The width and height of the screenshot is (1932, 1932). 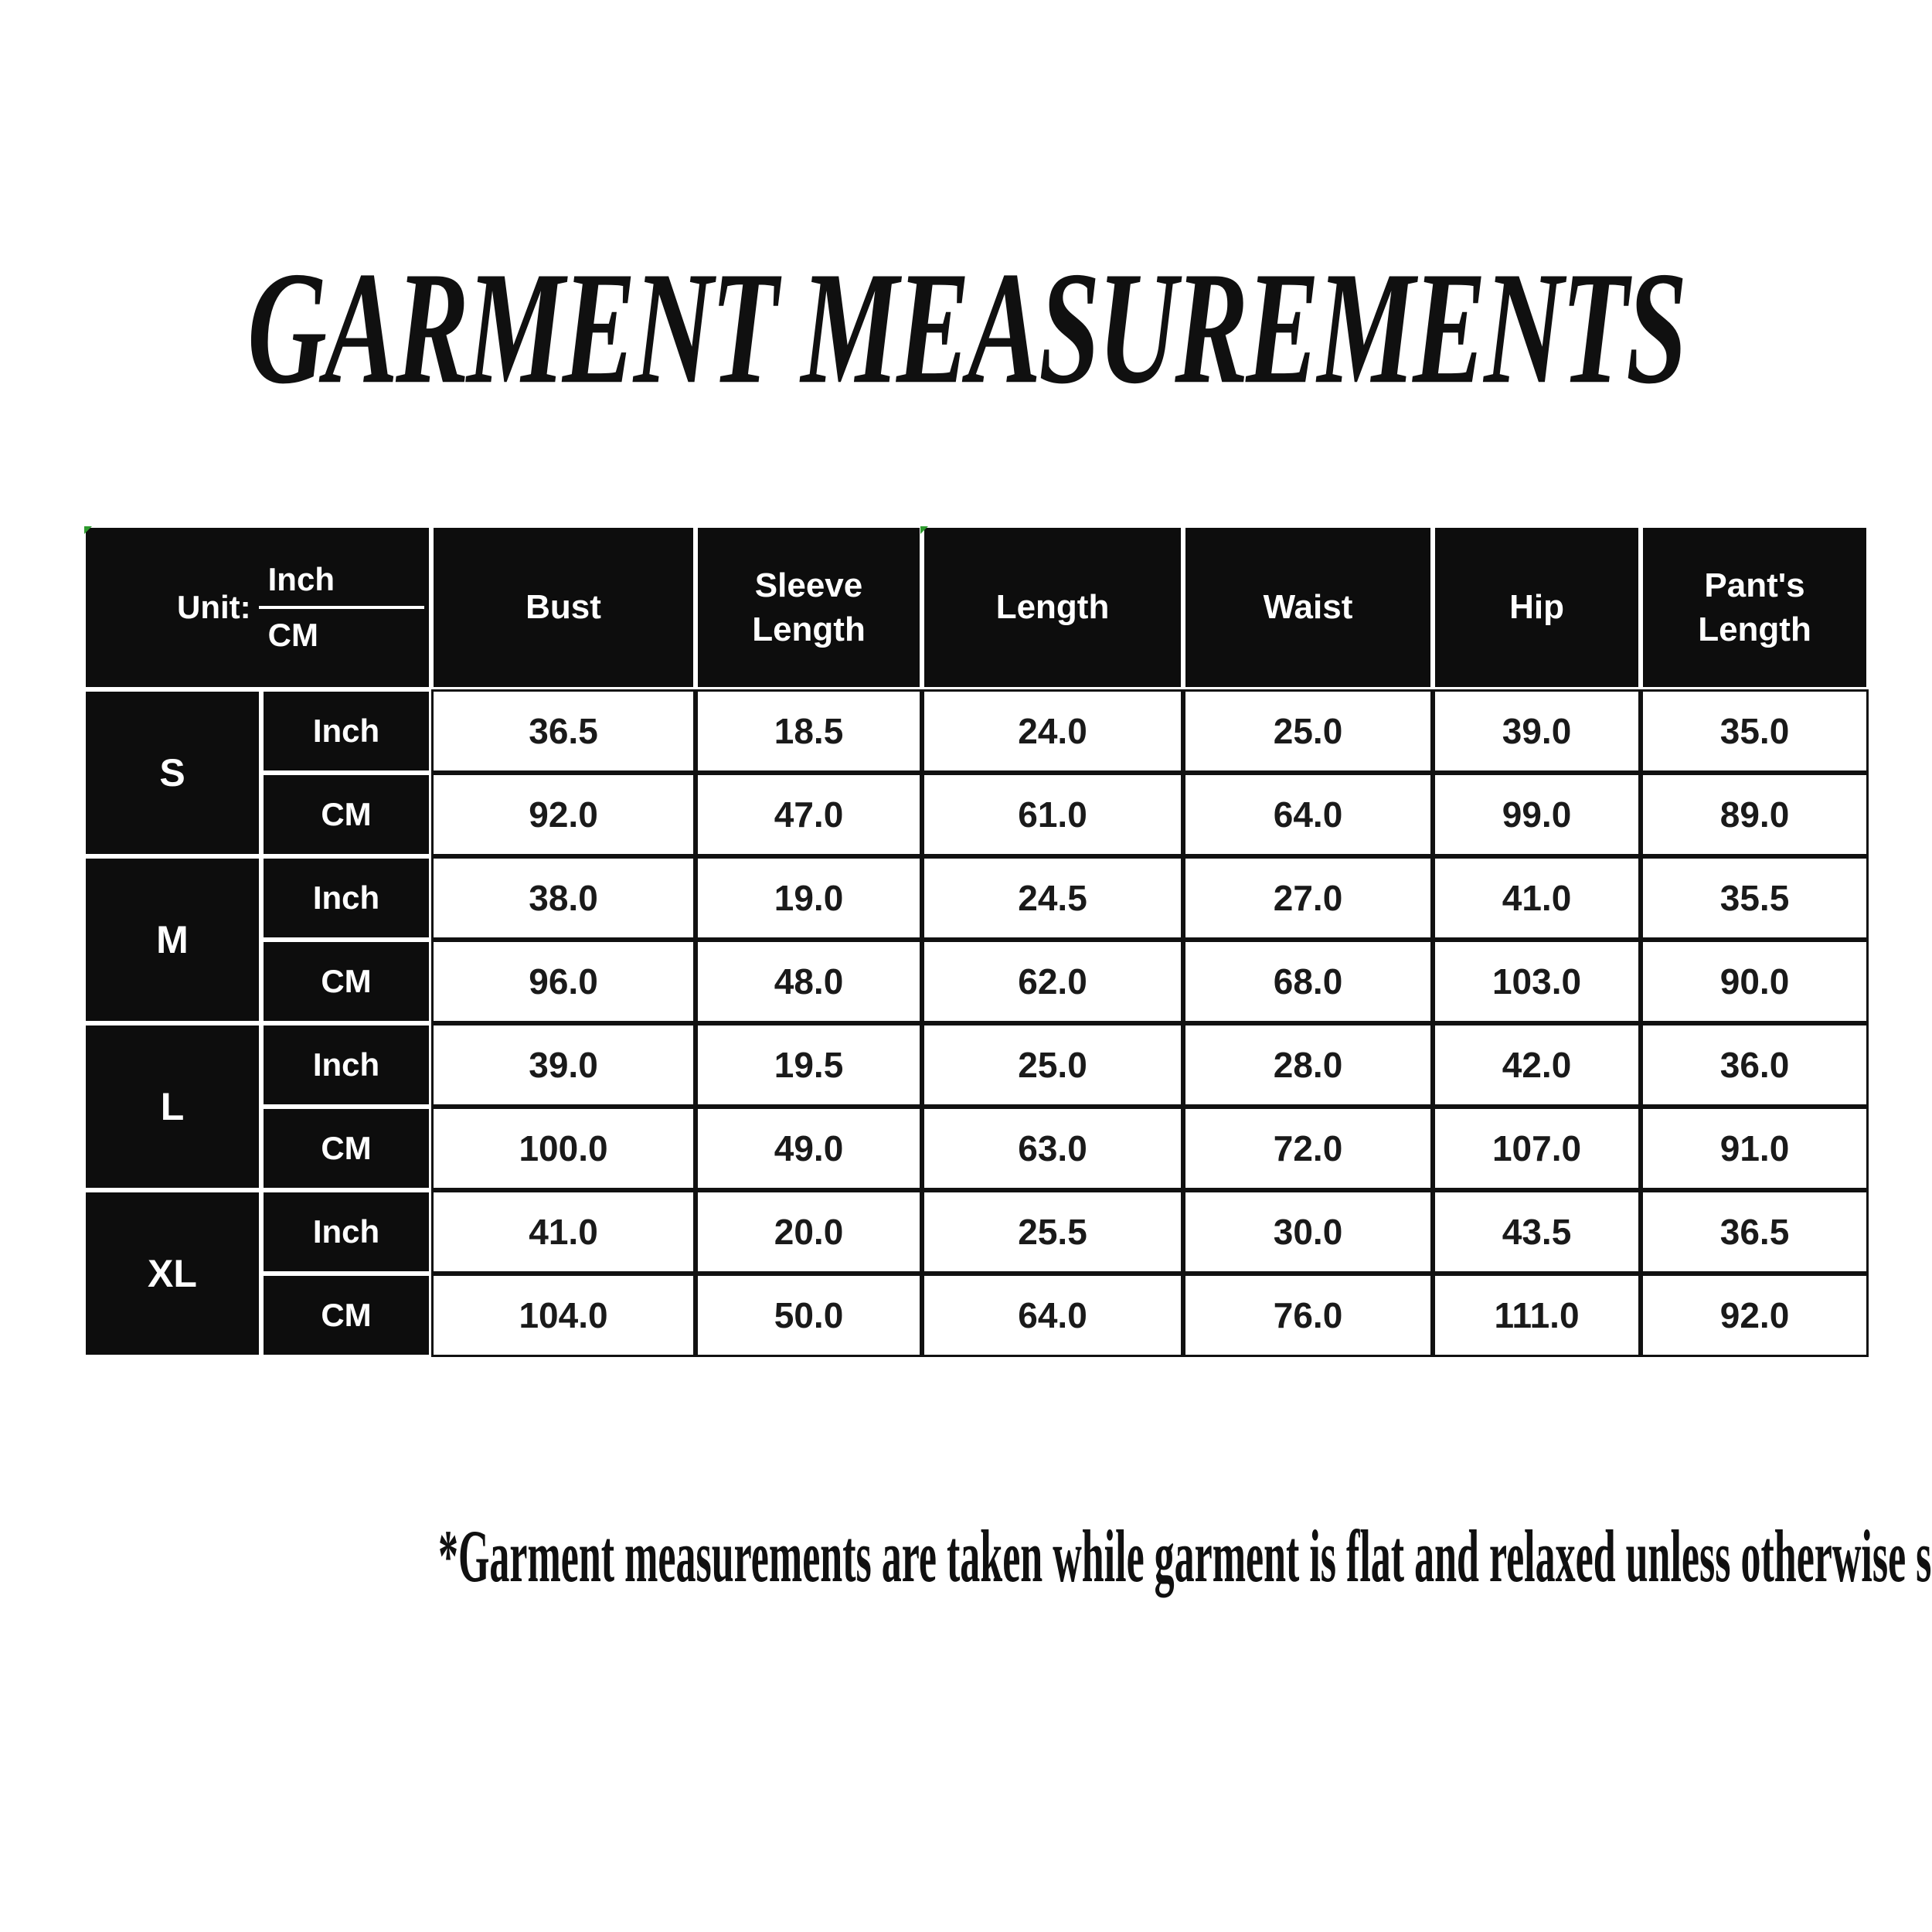 I want to click on measurement-cell: 19.0, so click(x=809, y=898).